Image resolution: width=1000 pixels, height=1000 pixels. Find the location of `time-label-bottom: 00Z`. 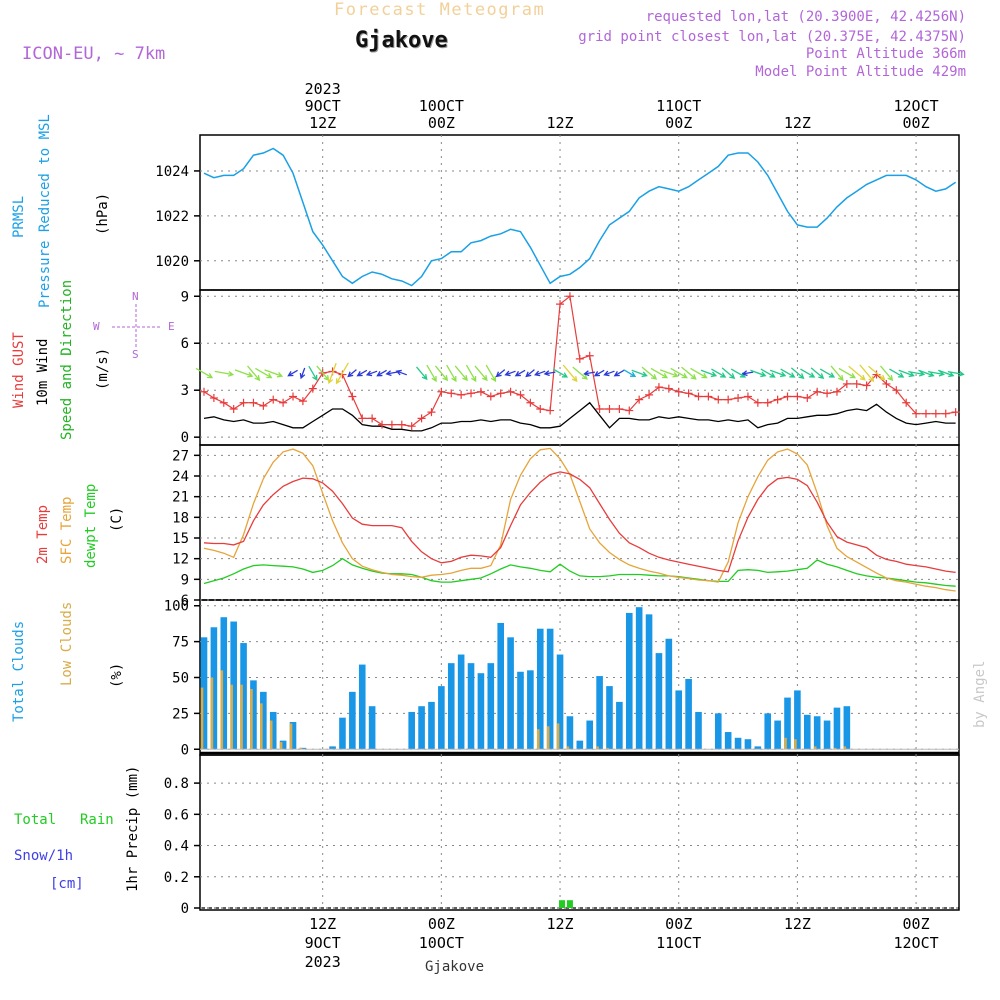

time-label-bottom: 00Z is located at coordinates (916, 924).